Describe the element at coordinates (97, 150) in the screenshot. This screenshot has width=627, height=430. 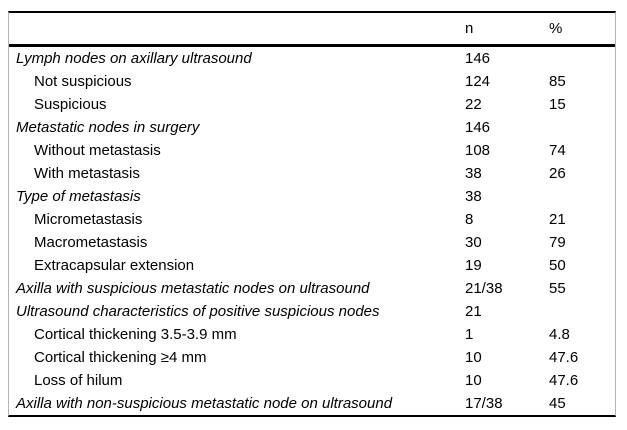
I see `row-label: Without metastasis` at that location.